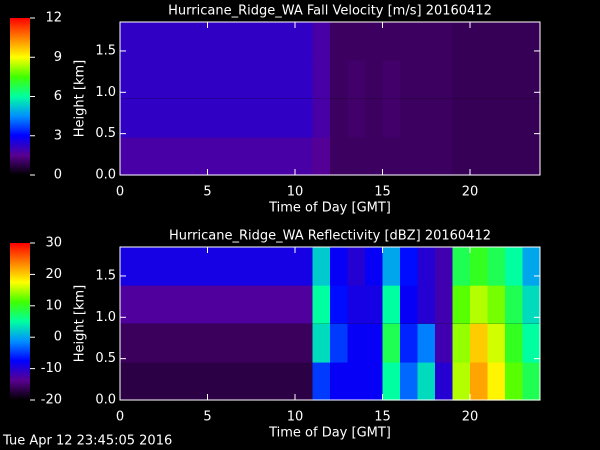  What do you see at coordinates (382, 192) in the screenshot?
I see `x-tick-label: 15` at bounding box center [382, 192].